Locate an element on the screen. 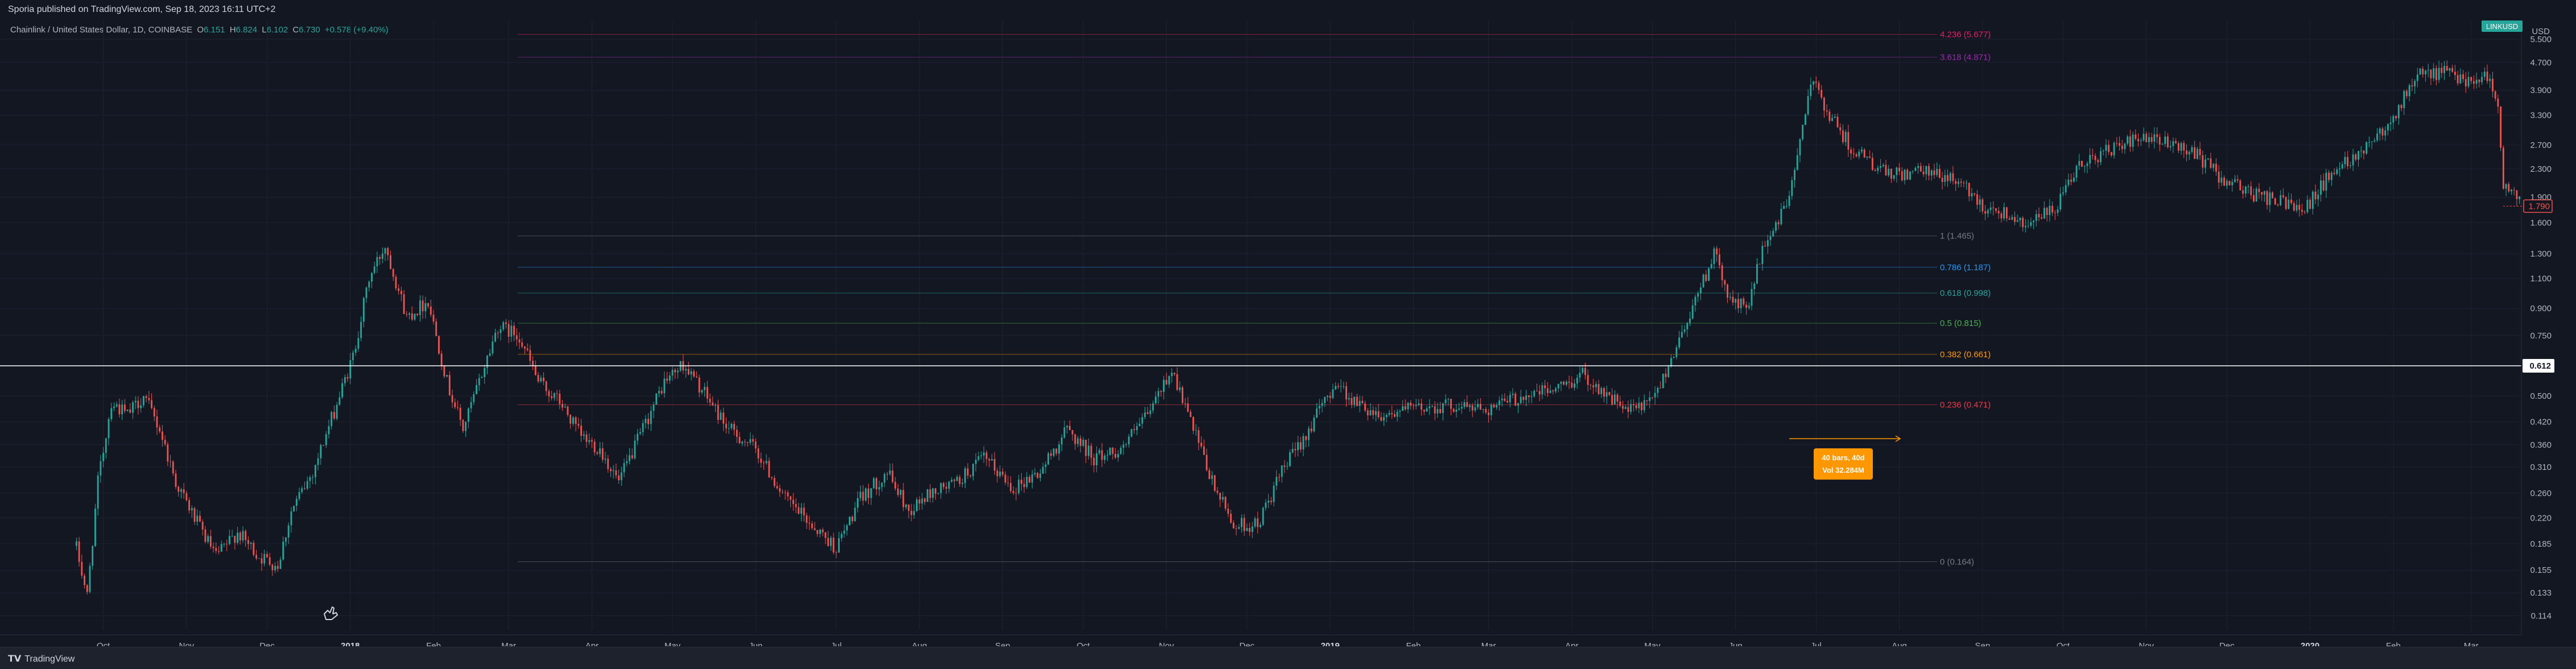 This screenshot has height=669, width=2576. measure-tool: 40 bars, 40d Vol 32.284M is located at coordinates (1845, 457).